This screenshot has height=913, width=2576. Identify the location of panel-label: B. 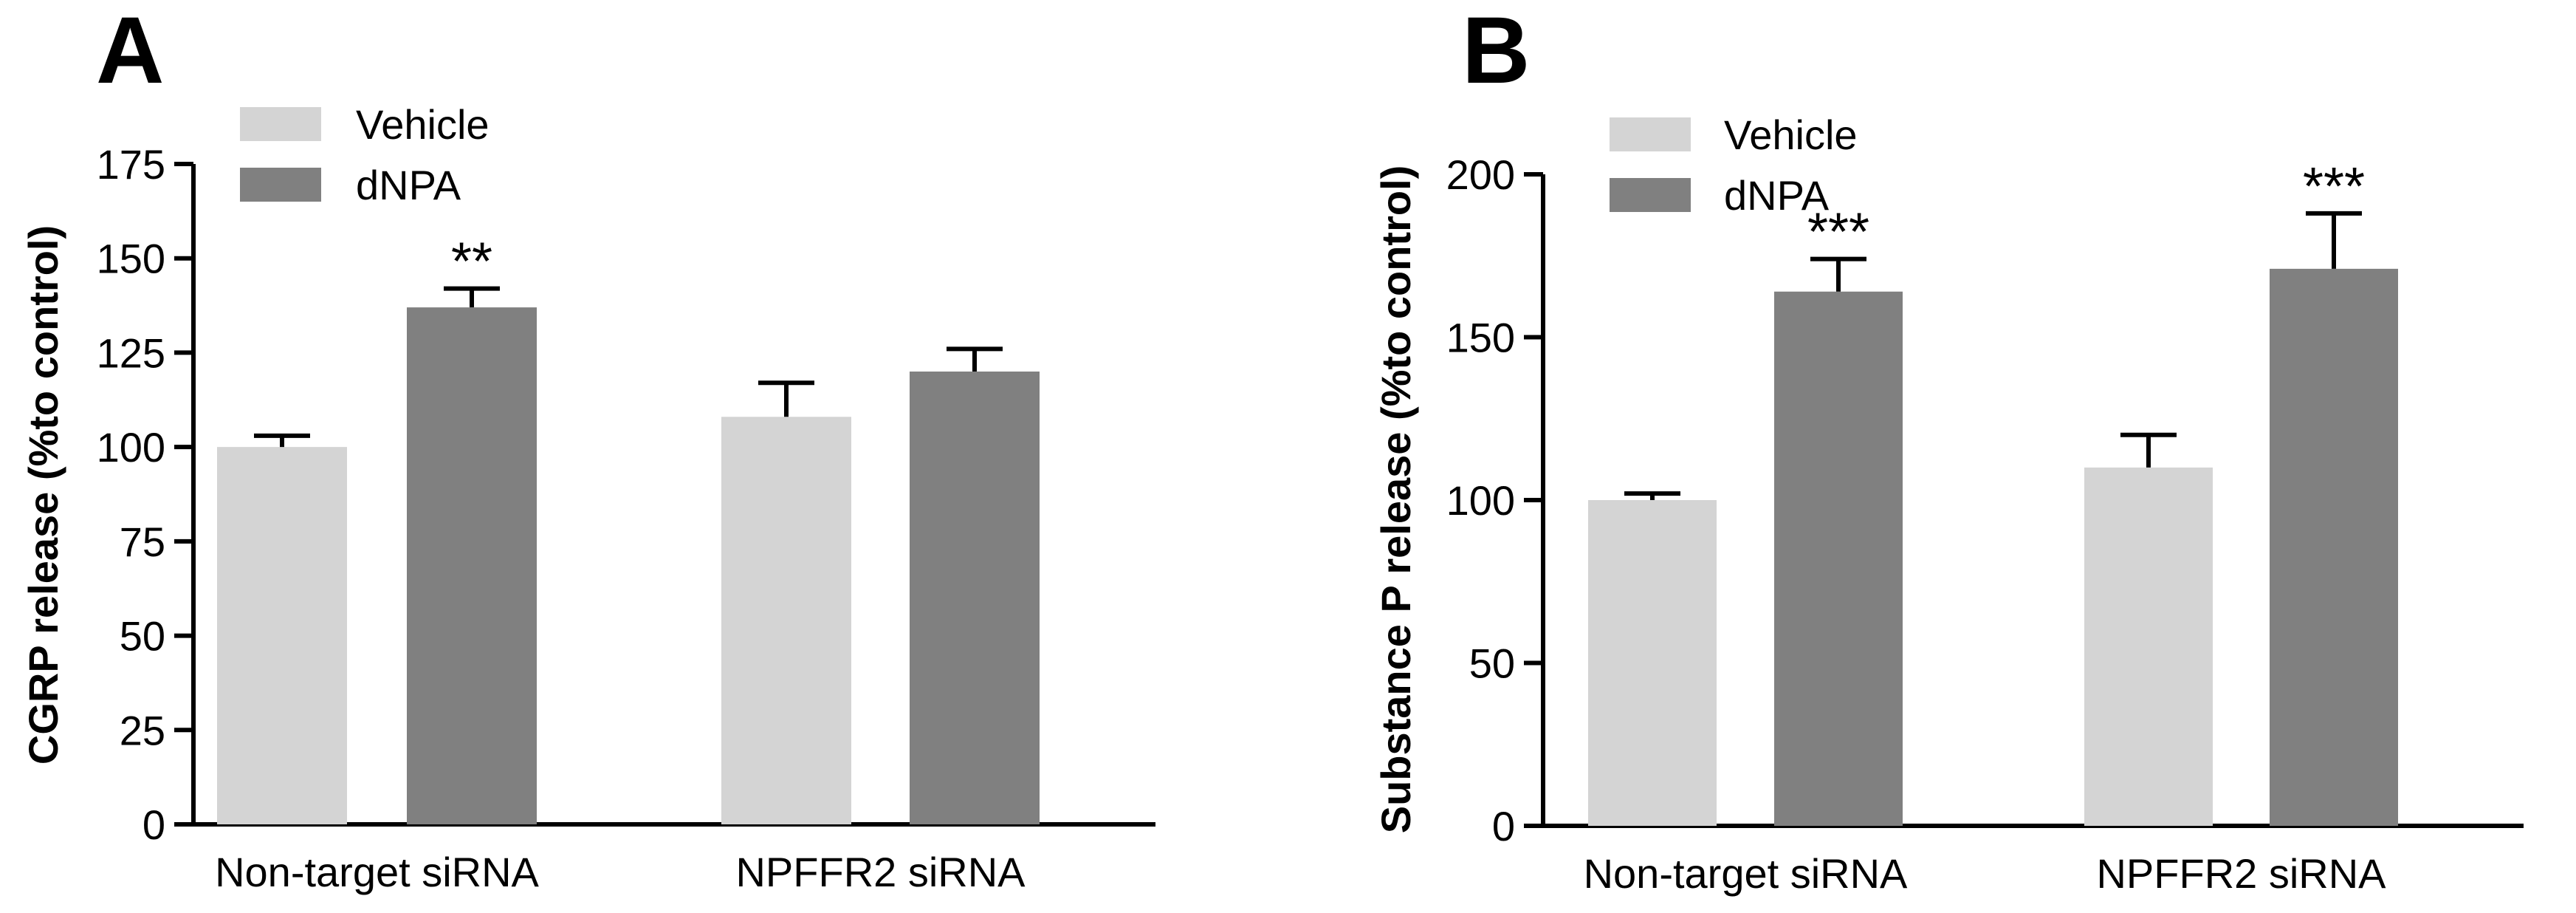
(1496, 51).